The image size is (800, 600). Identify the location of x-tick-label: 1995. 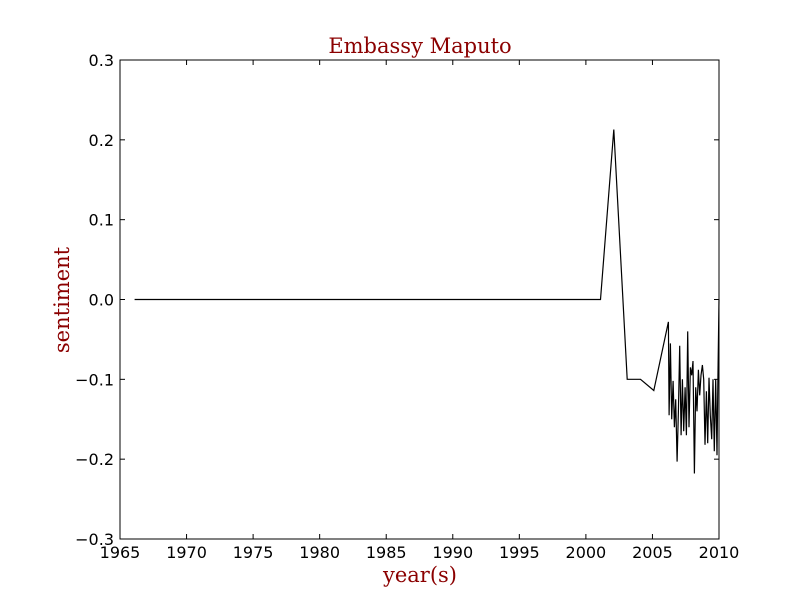
(519, 552).